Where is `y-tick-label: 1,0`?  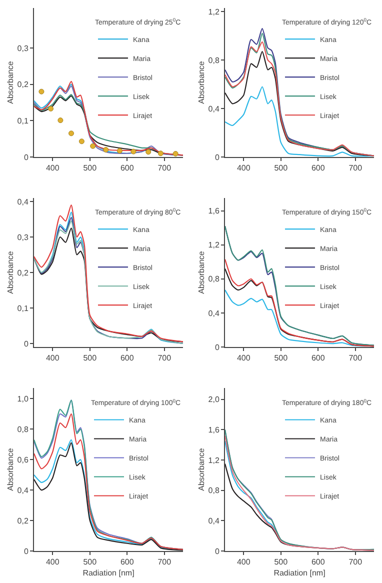
y-tick-label: 1,0 is located at coordinates (23, 399).